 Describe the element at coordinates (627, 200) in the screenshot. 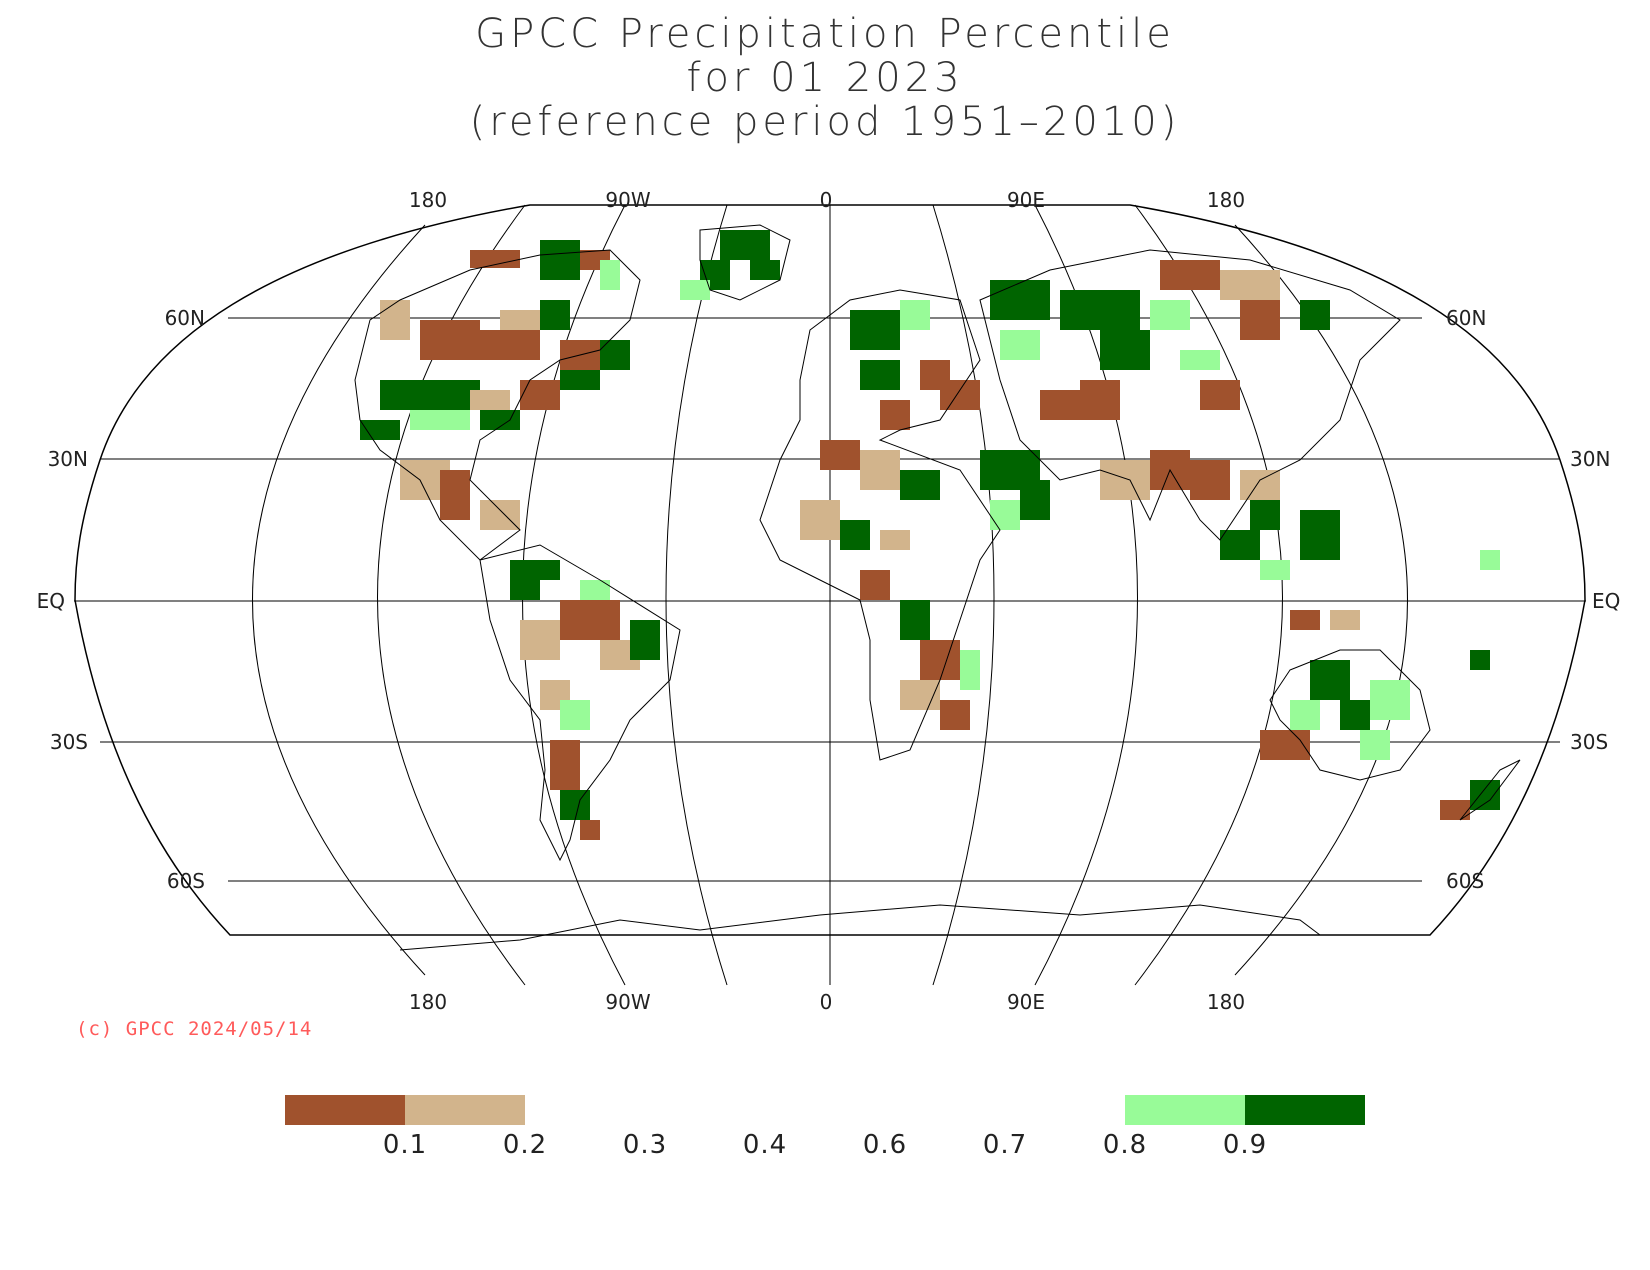

I see `lon-label-90w-top: 90W` at that location.